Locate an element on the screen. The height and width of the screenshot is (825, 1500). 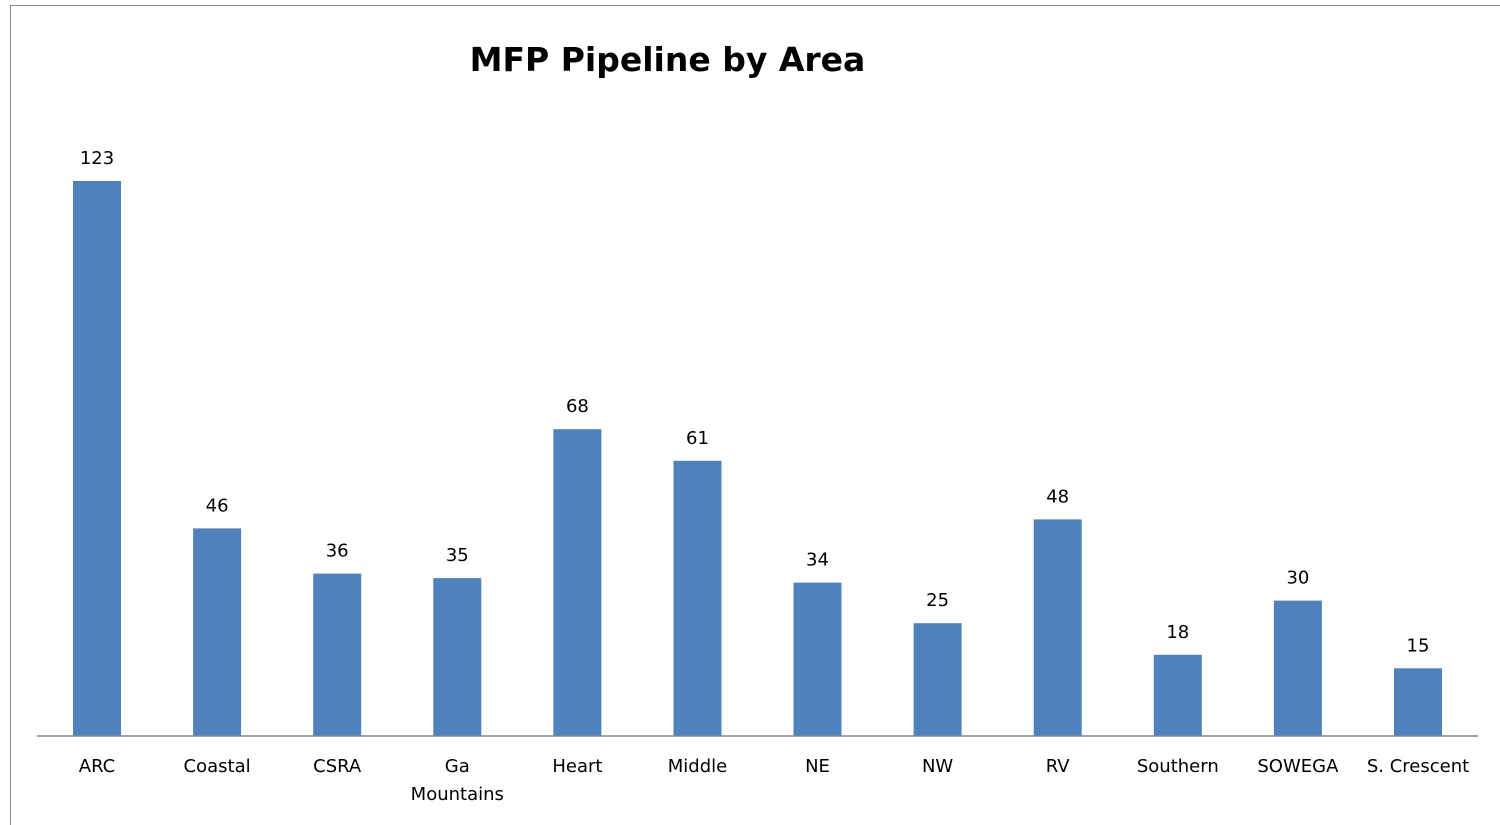
chart-title: MFP Pipeline by Area is located at coordinates (667, 59).